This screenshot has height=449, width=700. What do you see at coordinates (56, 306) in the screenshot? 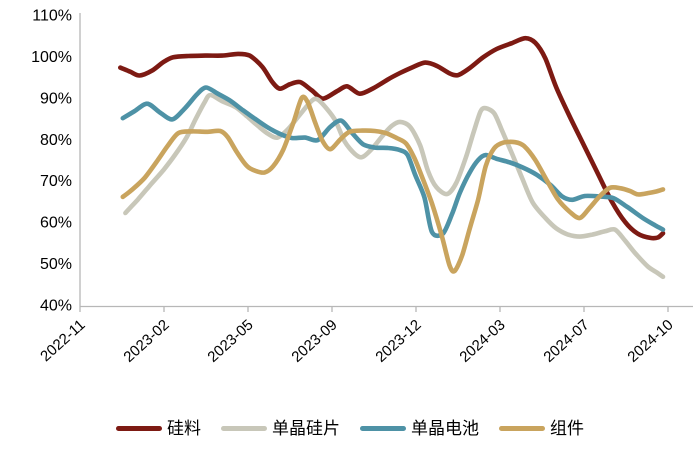
I see `y-axis-label: 40%` at bounding box center [56, 306].